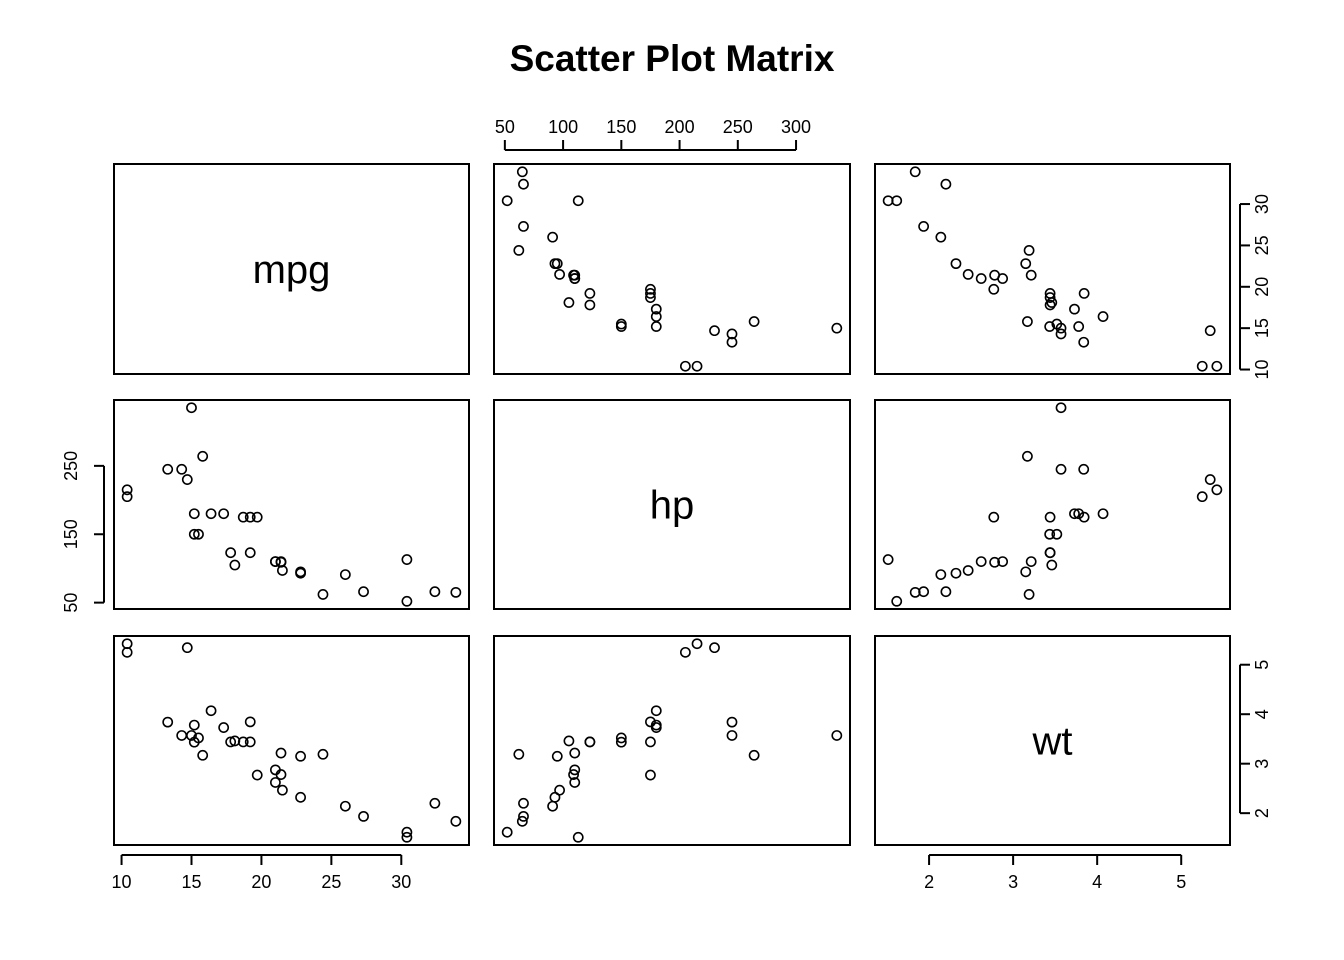  What do you see at coordinates (1052, 269) in the screenshot?
I see `panel-mpg-vs-wt` at bounding box center [1052, 269].